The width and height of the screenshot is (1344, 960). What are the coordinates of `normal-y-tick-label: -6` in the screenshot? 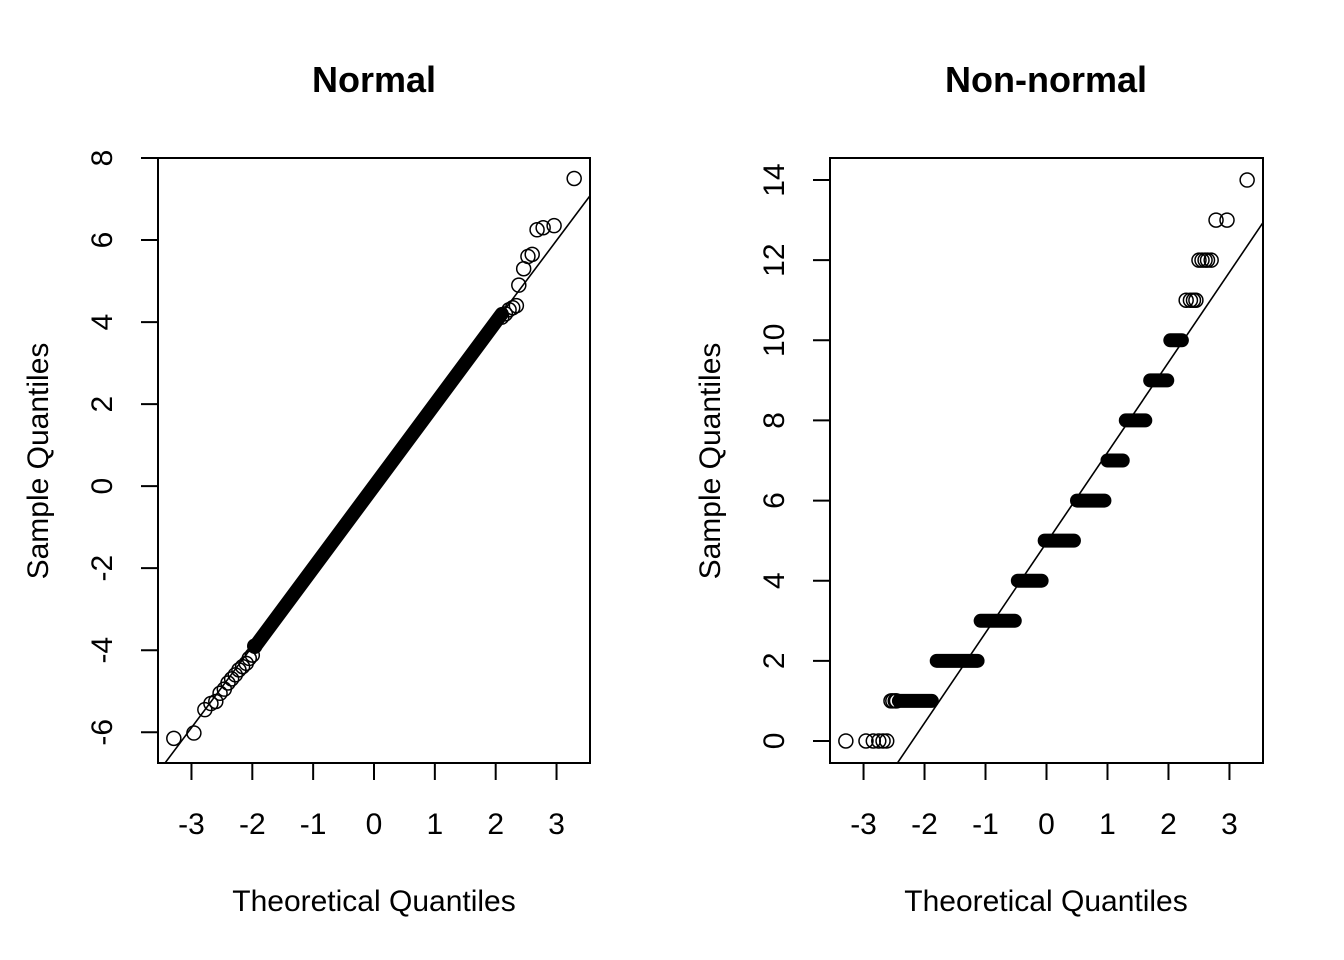 It's located at (102, 732).